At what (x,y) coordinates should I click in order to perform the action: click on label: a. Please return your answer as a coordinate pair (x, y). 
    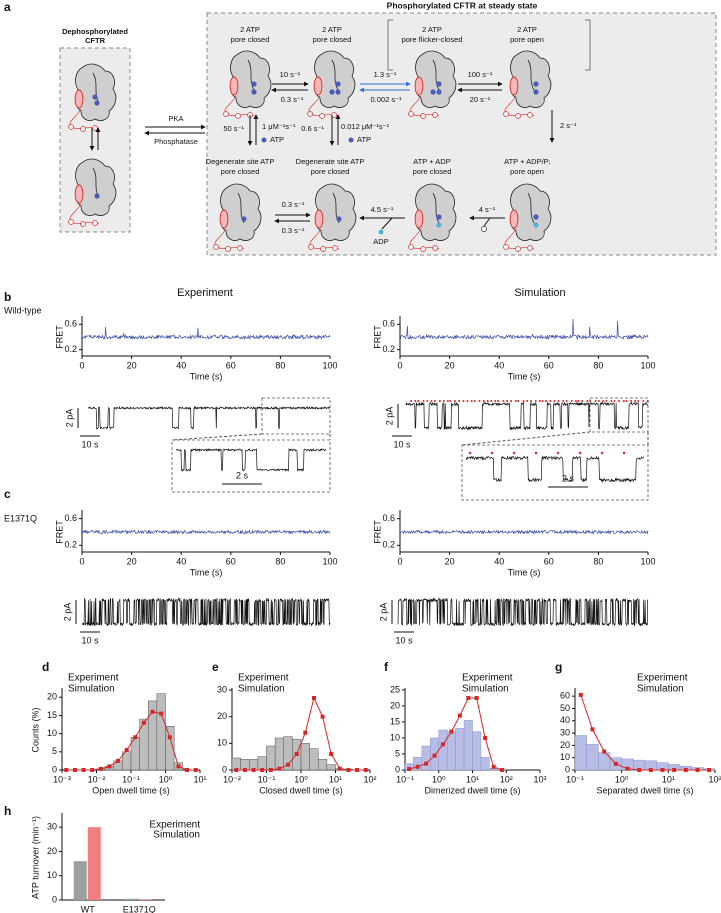
    Looking at the image, I should click on (7, 7).